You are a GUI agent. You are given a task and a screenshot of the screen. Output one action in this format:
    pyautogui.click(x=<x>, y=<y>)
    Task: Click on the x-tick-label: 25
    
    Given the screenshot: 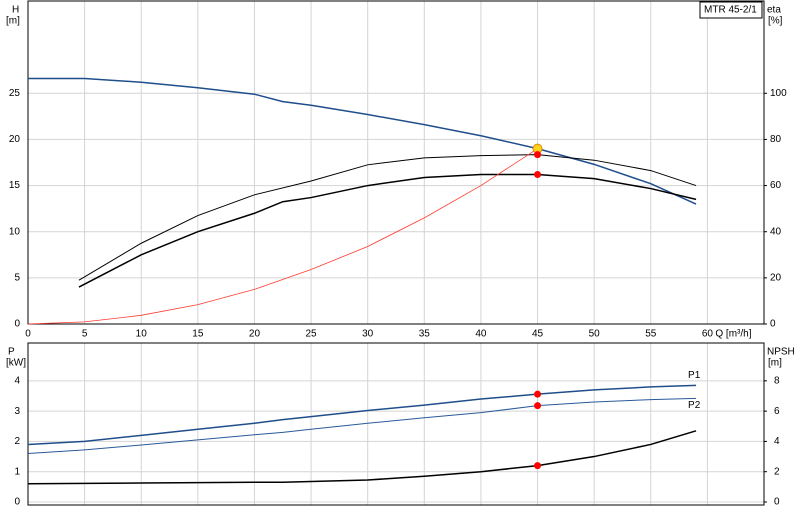 What is the action you would take?
    pyautogui.click(x=312, y=334)
    